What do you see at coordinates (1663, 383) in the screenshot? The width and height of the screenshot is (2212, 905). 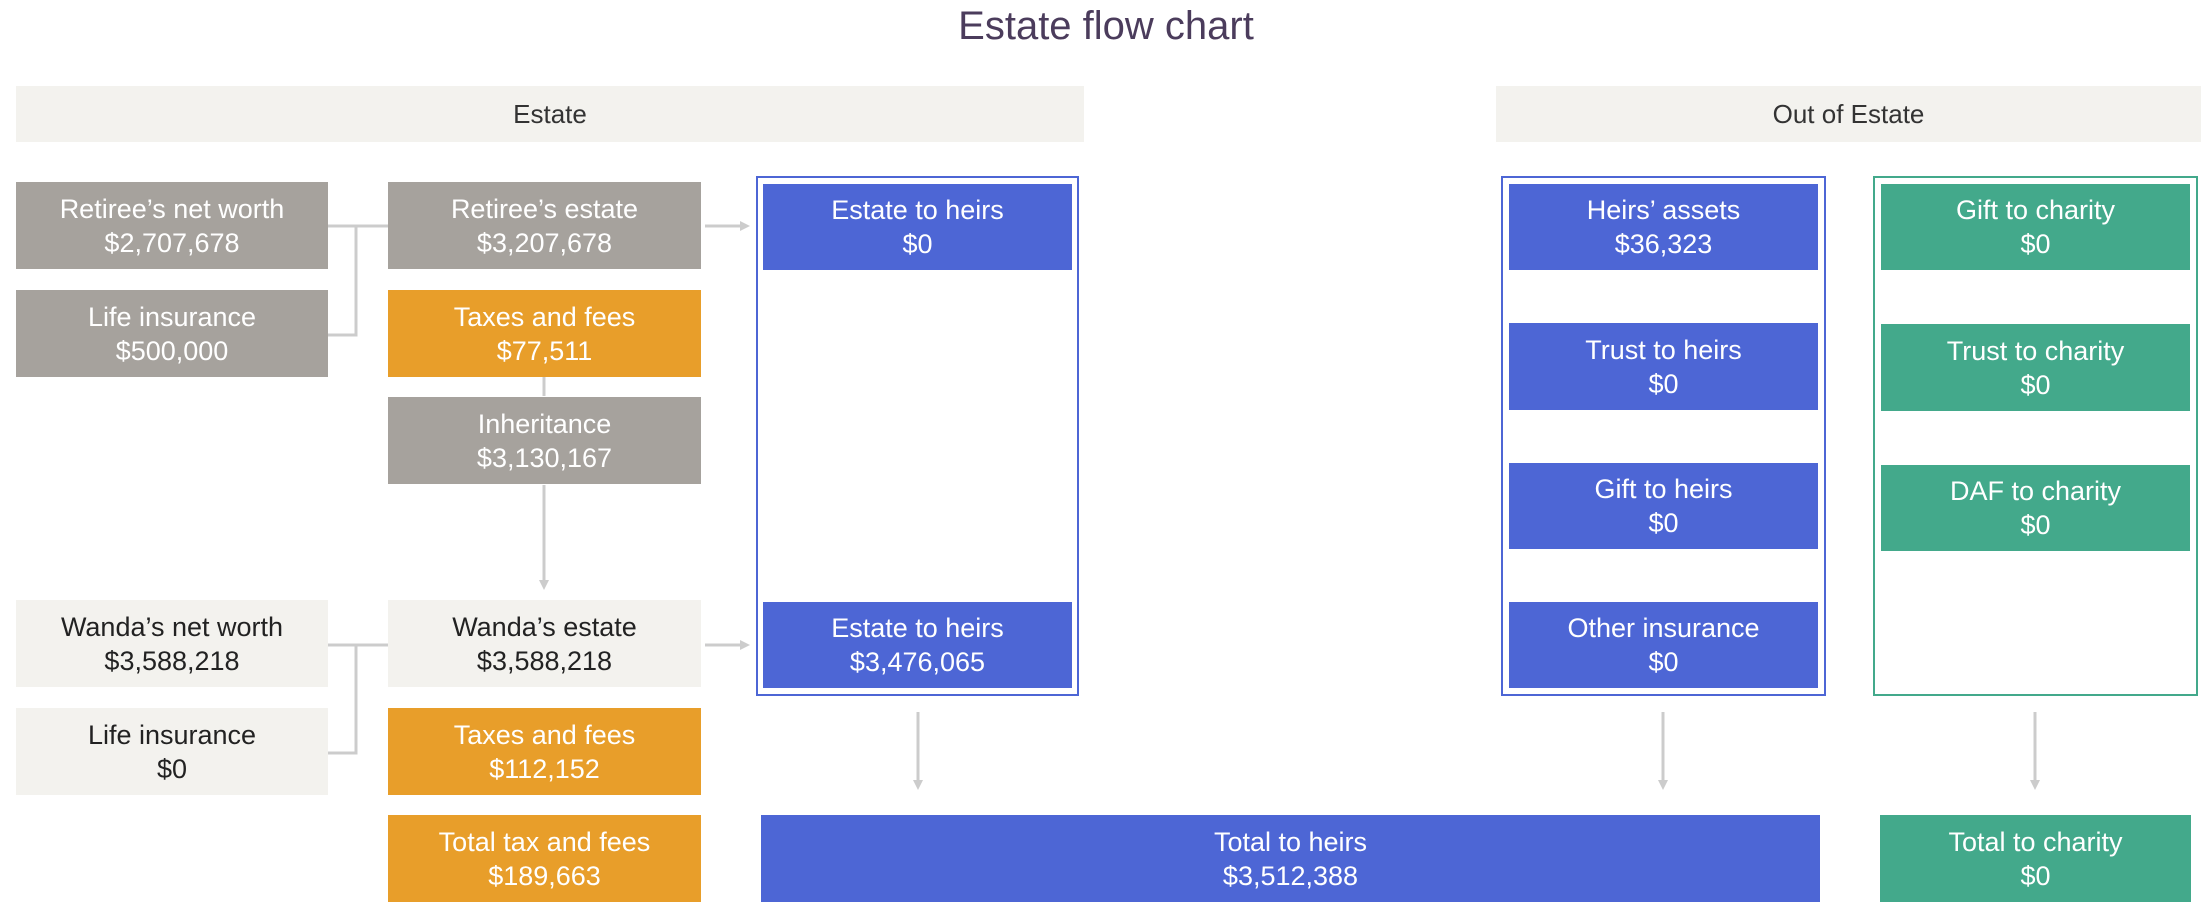 I see `trust-to-heirs-value: $0` at bounding box center [1663, 383].